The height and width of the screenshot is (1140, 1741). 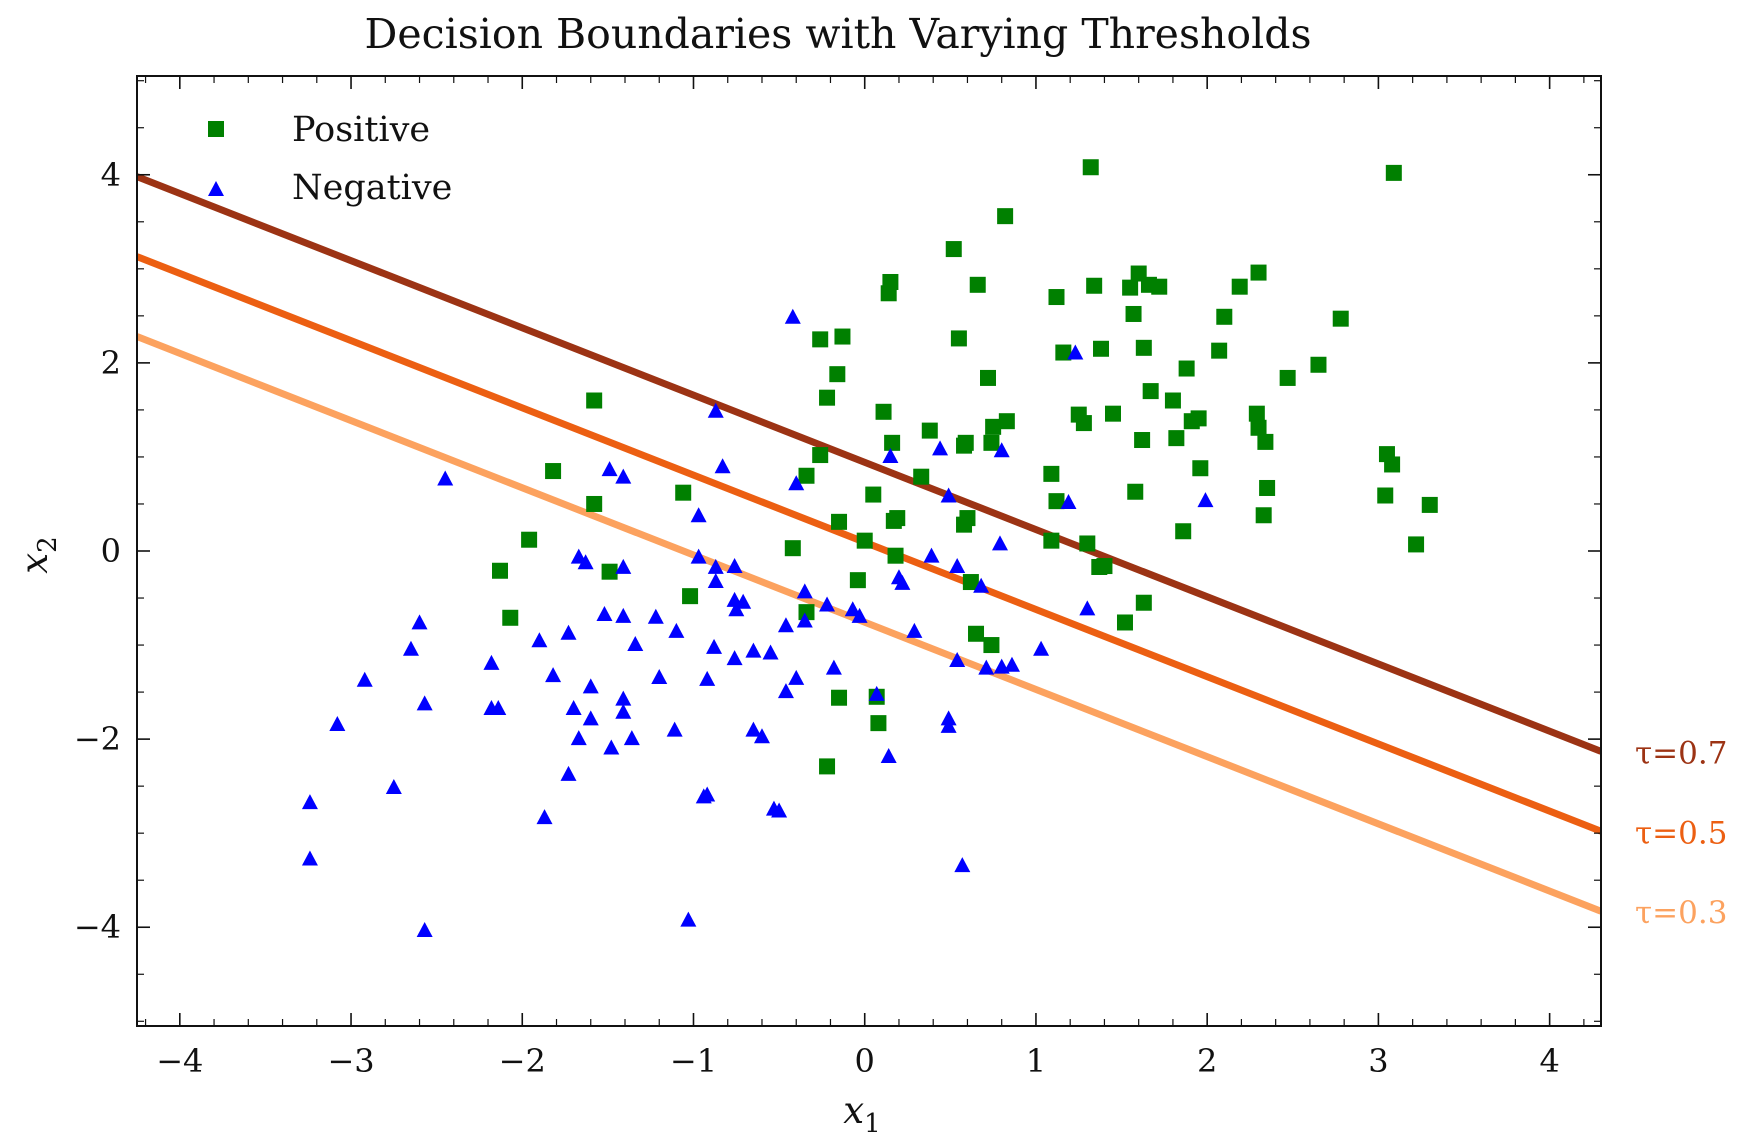 I want to click on x-tick-label: −3, so click(x=350, y=1061).